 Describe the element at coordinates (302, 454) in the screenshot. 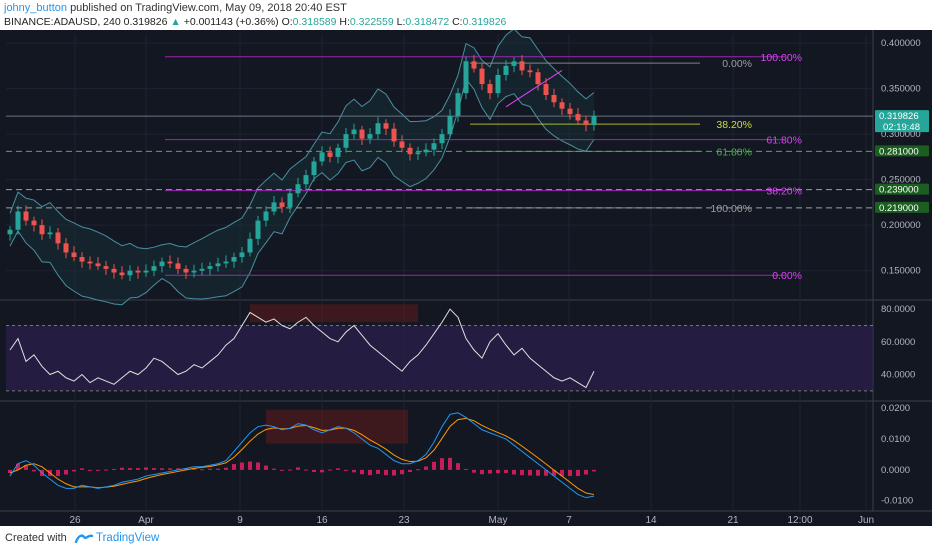

I see `macd-pane` at that location.